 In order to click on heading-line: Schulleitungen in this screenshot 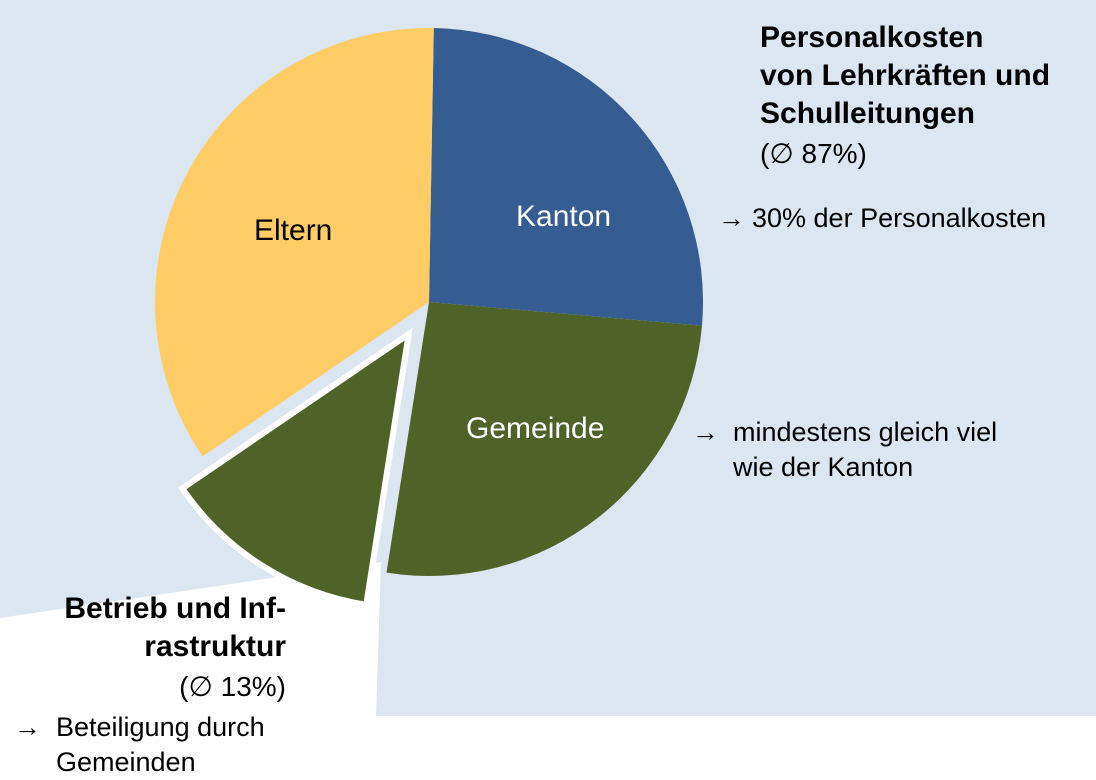, I will do `click(868, 113)`.